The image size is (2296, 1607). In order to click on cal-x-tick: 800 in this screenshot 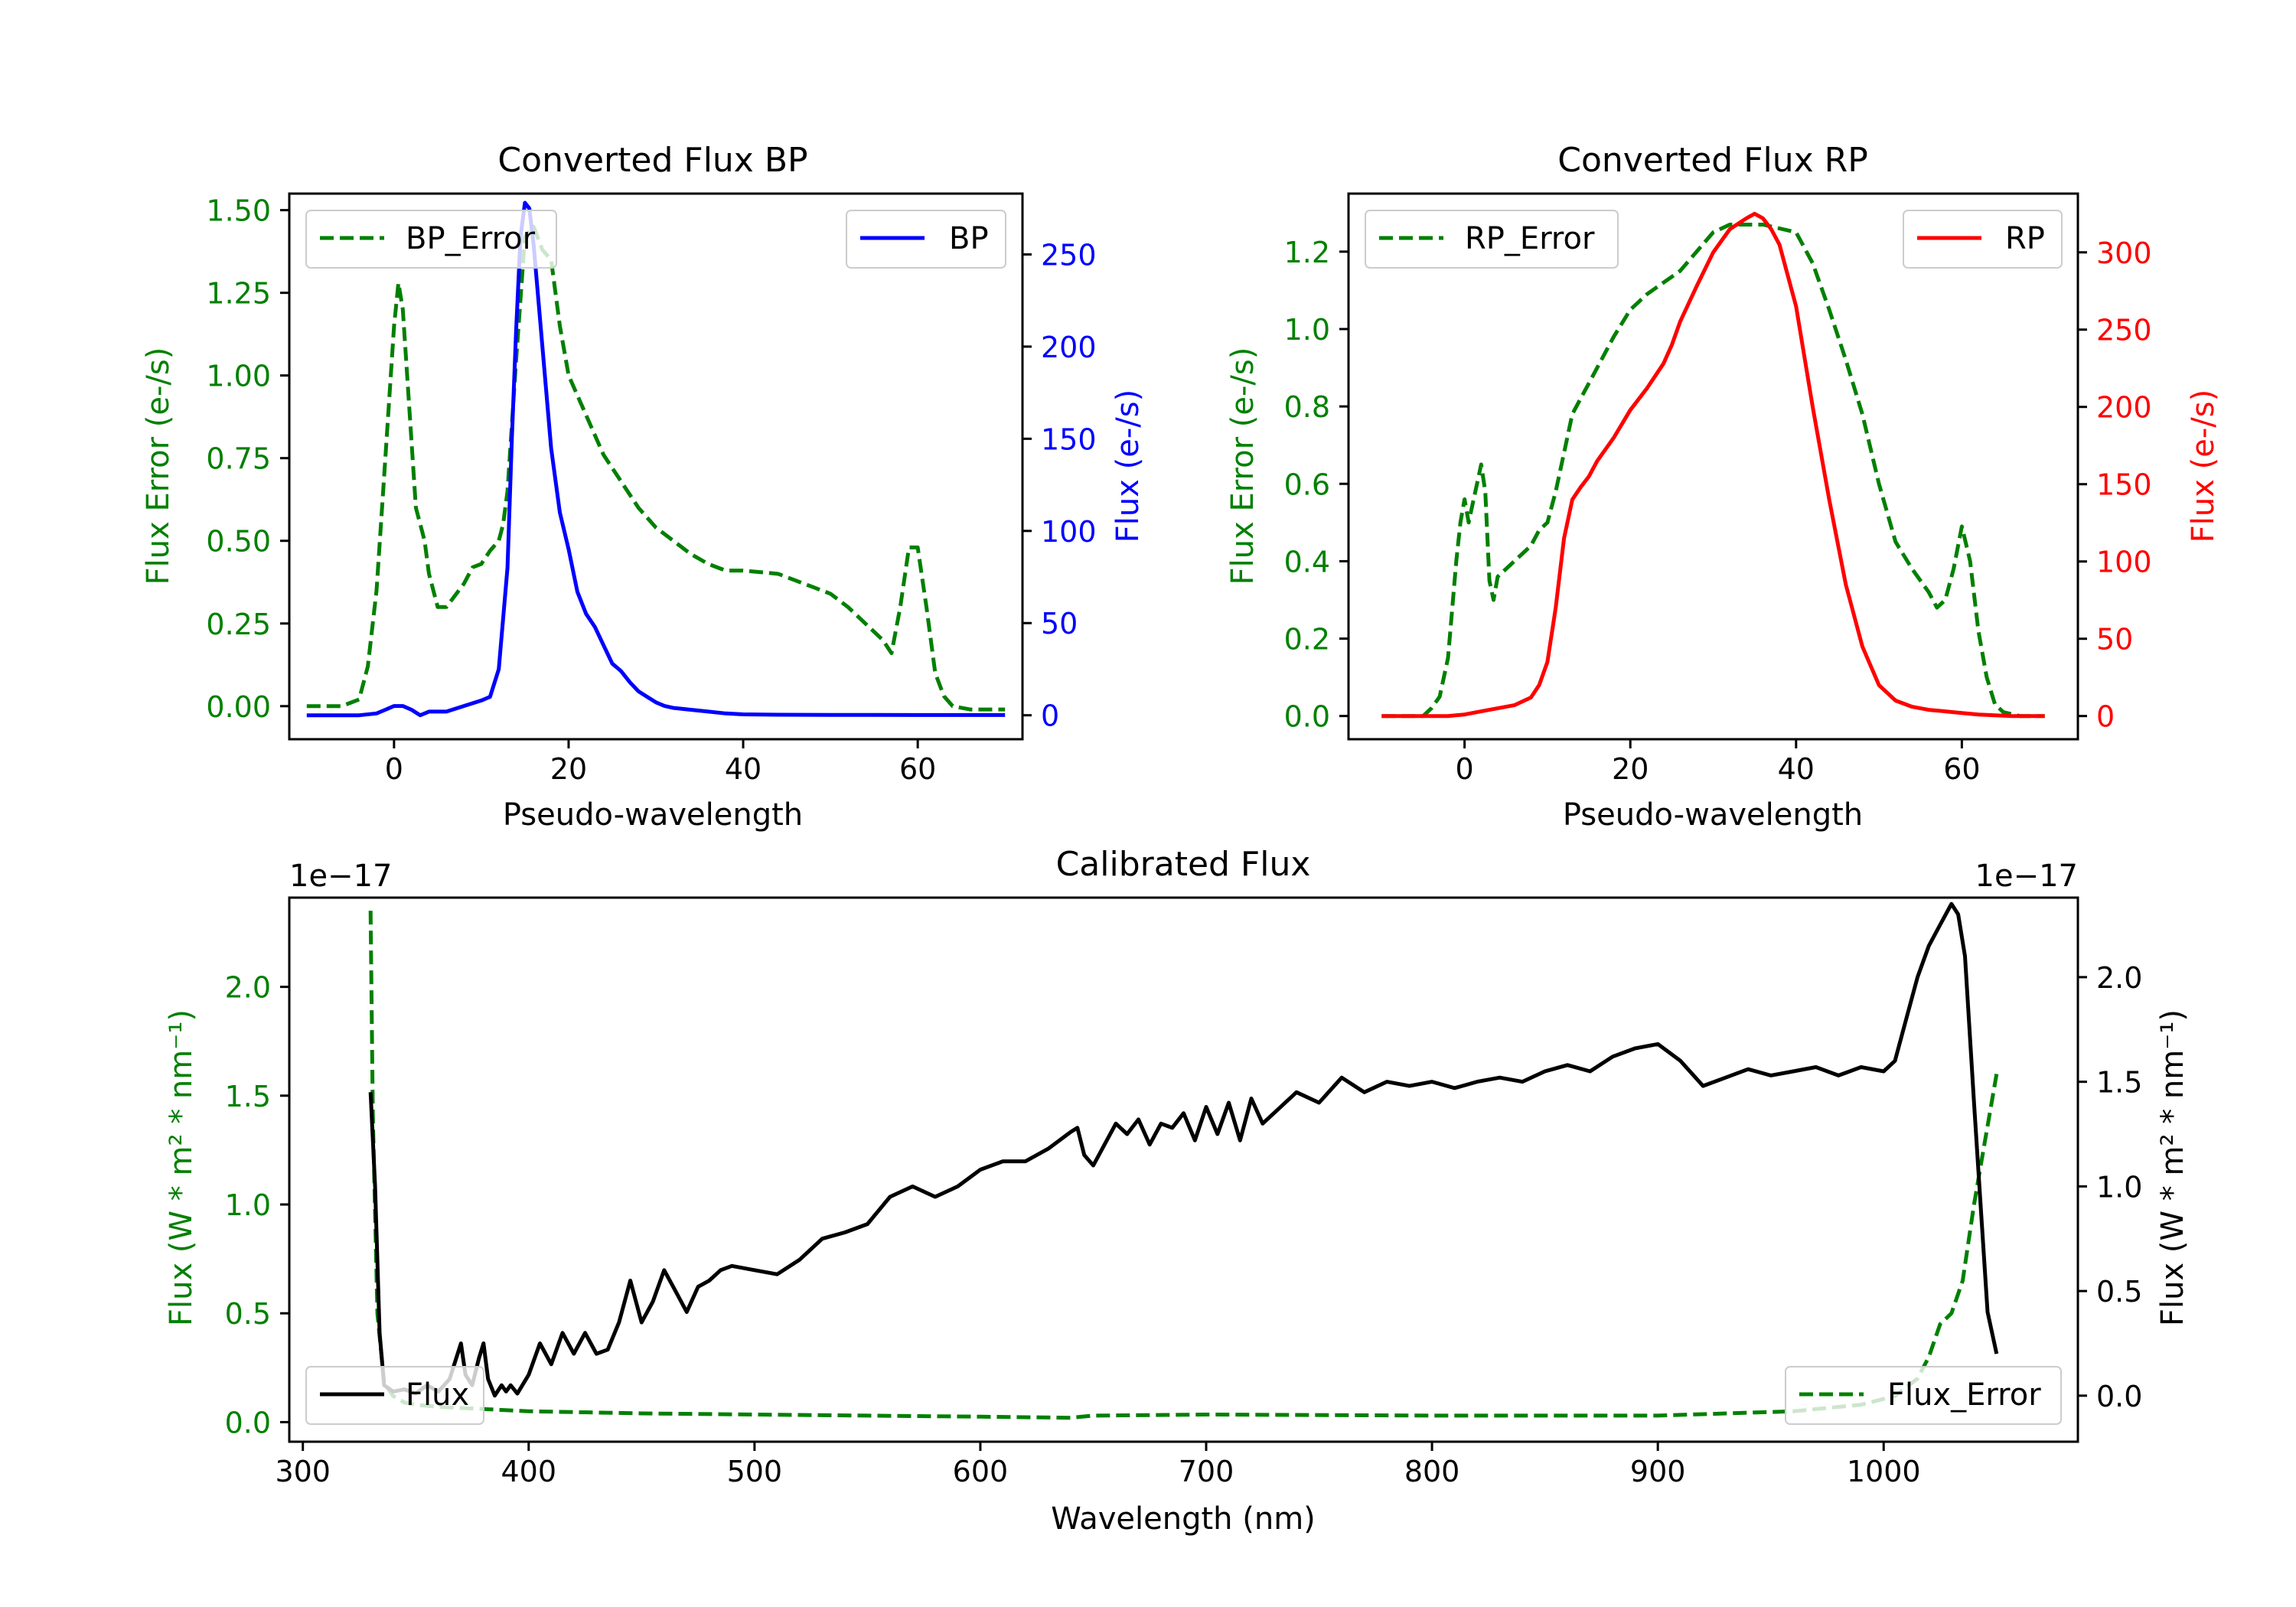, I will do `click(1431, 1465)`.